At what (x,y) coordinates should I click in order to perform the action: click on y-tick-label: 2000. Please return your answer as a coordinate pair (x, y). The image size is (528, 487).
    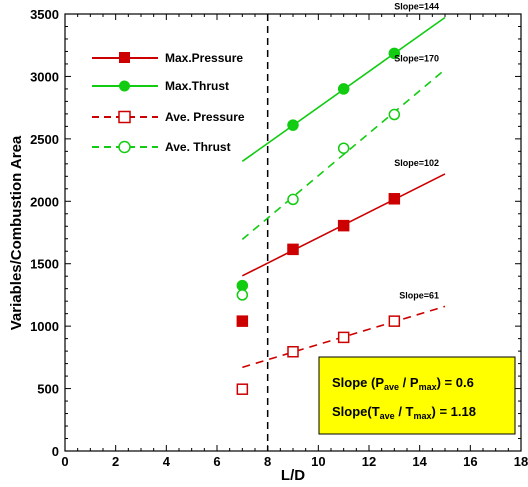
    Looking at the image, I should click on (44, 201).